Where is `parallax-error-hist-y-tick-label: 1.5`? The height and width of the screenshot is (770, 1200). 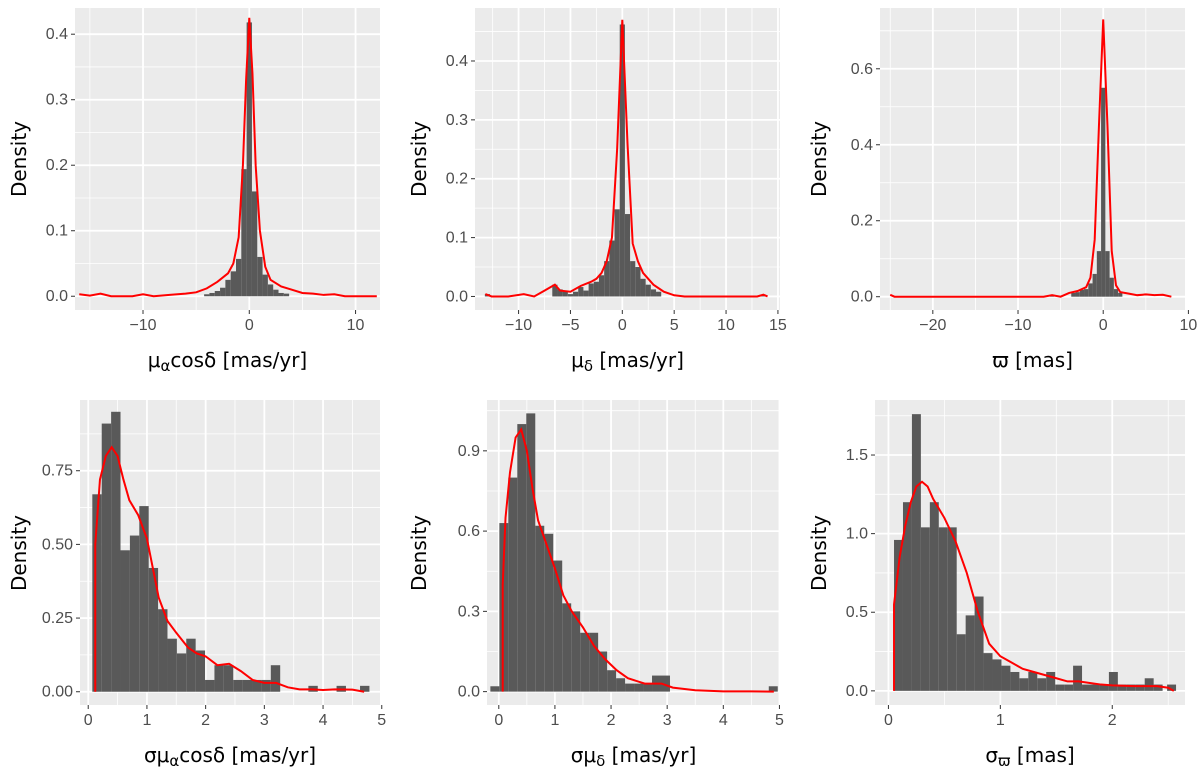
parallax-error-hist-y-tick-label: 1.5 is located at coordinates (857, 455).